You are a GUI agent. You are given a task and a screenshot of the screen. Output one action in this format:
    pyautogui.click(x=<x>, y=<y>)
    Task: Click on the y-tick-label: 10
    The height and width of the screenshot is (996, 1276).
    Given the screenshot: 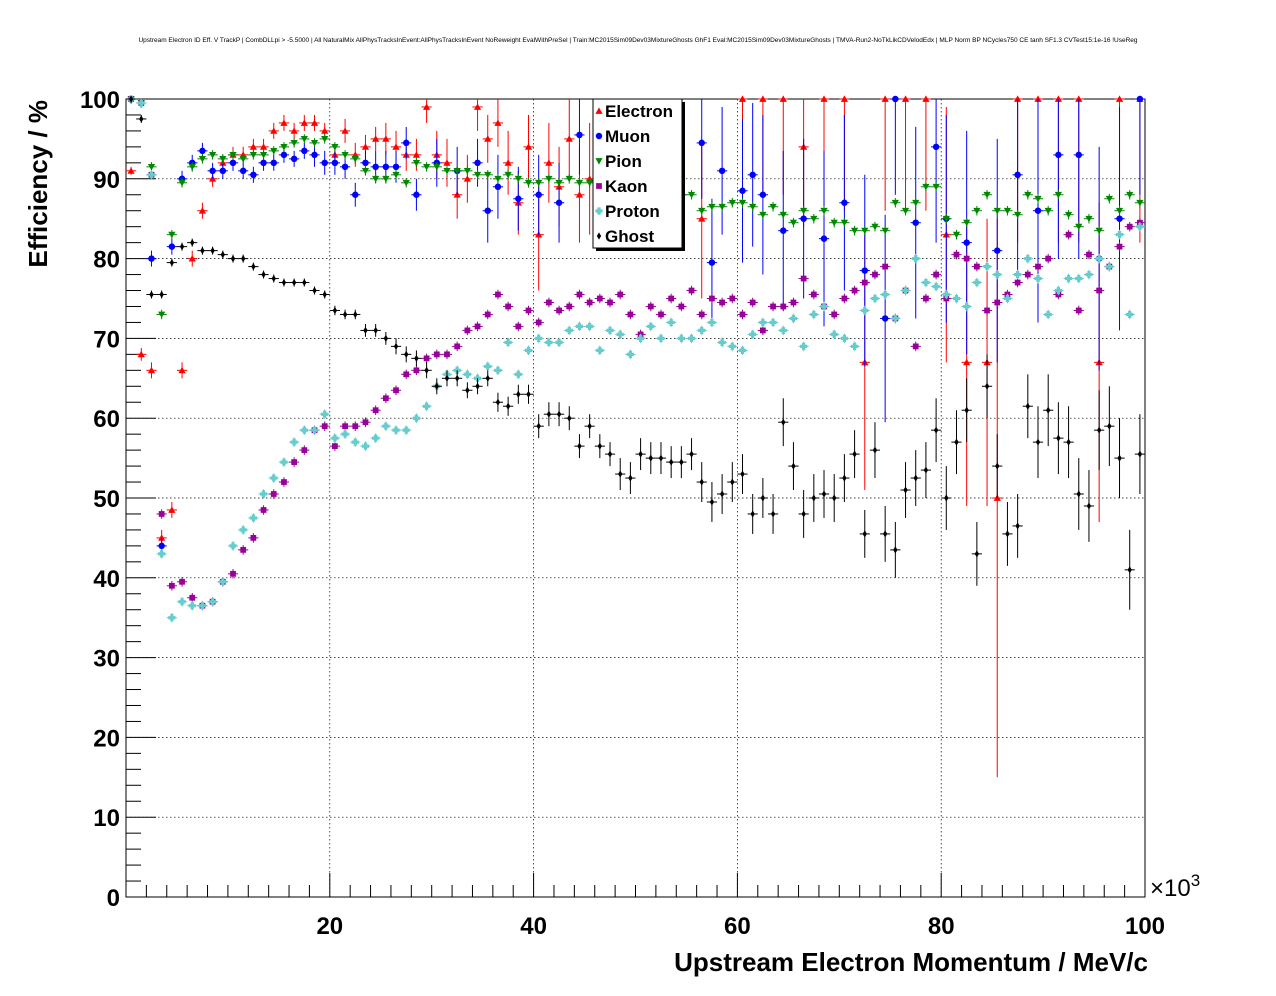 What is the action you would take?
    pyautogui.click(x=106, y=818)
    